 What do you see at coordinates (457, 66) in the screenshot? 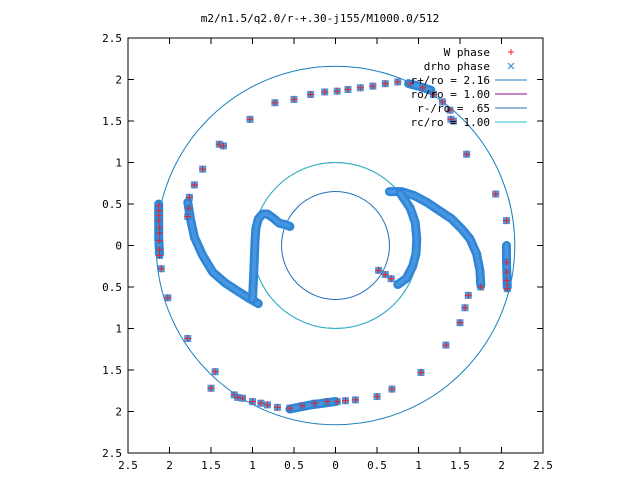
I see `legend-label: drho phase` at bounding box center [457, 66].